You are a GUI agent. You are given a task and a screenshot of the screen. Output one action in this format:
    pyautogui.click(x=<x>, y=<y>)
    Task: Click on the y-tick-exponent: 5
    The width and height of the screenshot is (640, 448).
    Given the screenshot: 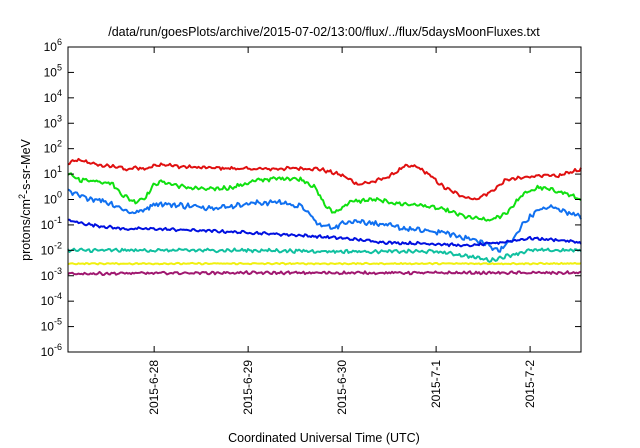 What is the action you would take?
    pyautogui.click(x=59, y=67)
    